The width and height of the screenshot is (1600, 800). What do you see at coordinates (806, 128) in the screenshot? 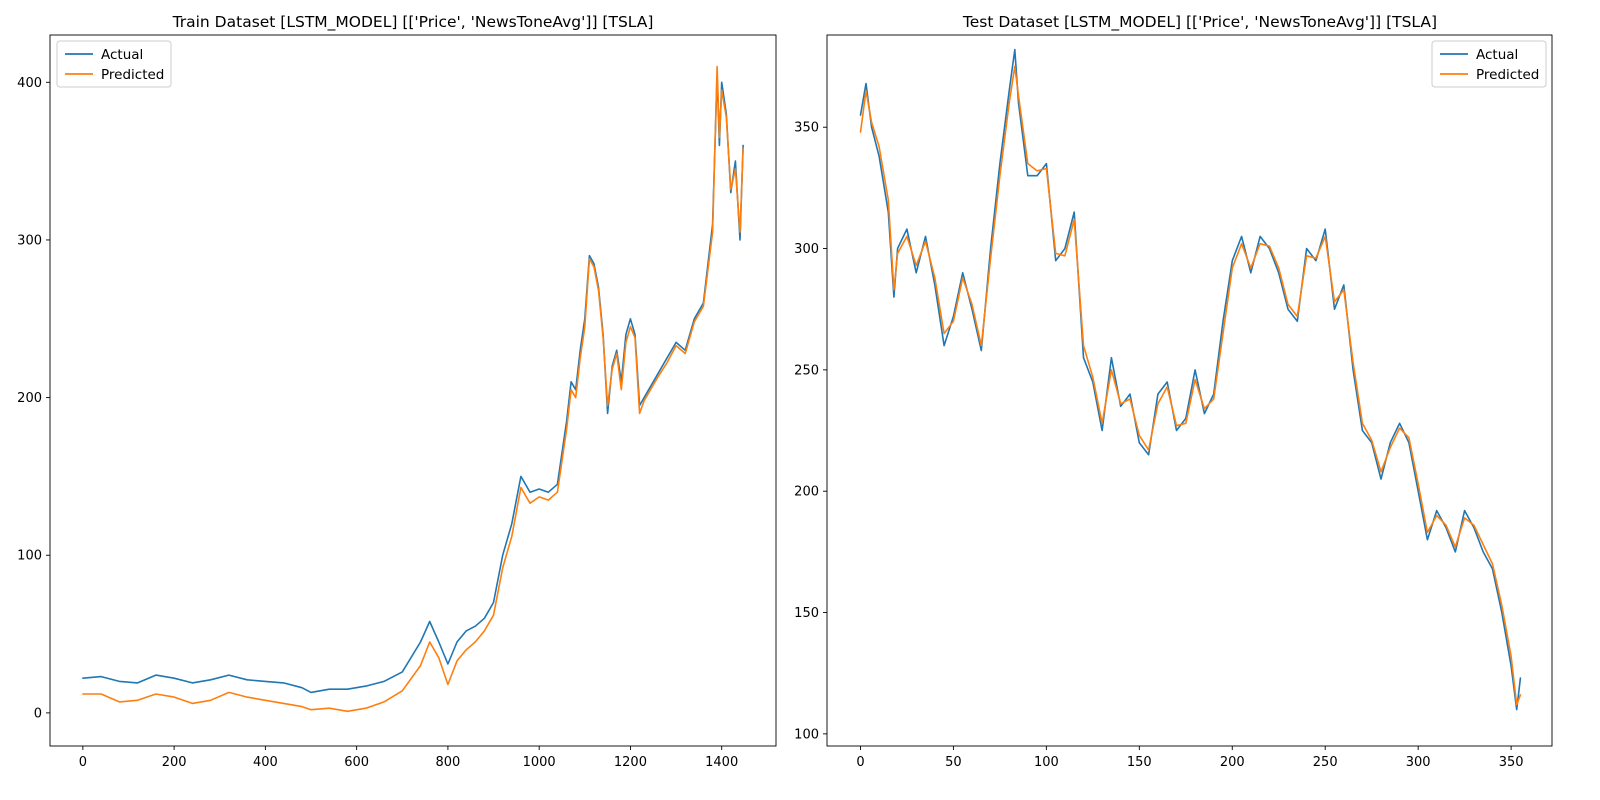
I see `test-y-tick-label: 350` at bounding box center [806, 128].